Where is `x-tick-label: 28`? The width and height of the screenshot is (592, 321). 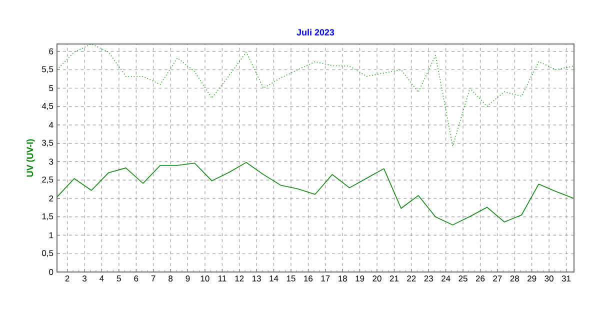
x-tick-label: 28 is located at coordinates (514, 279).